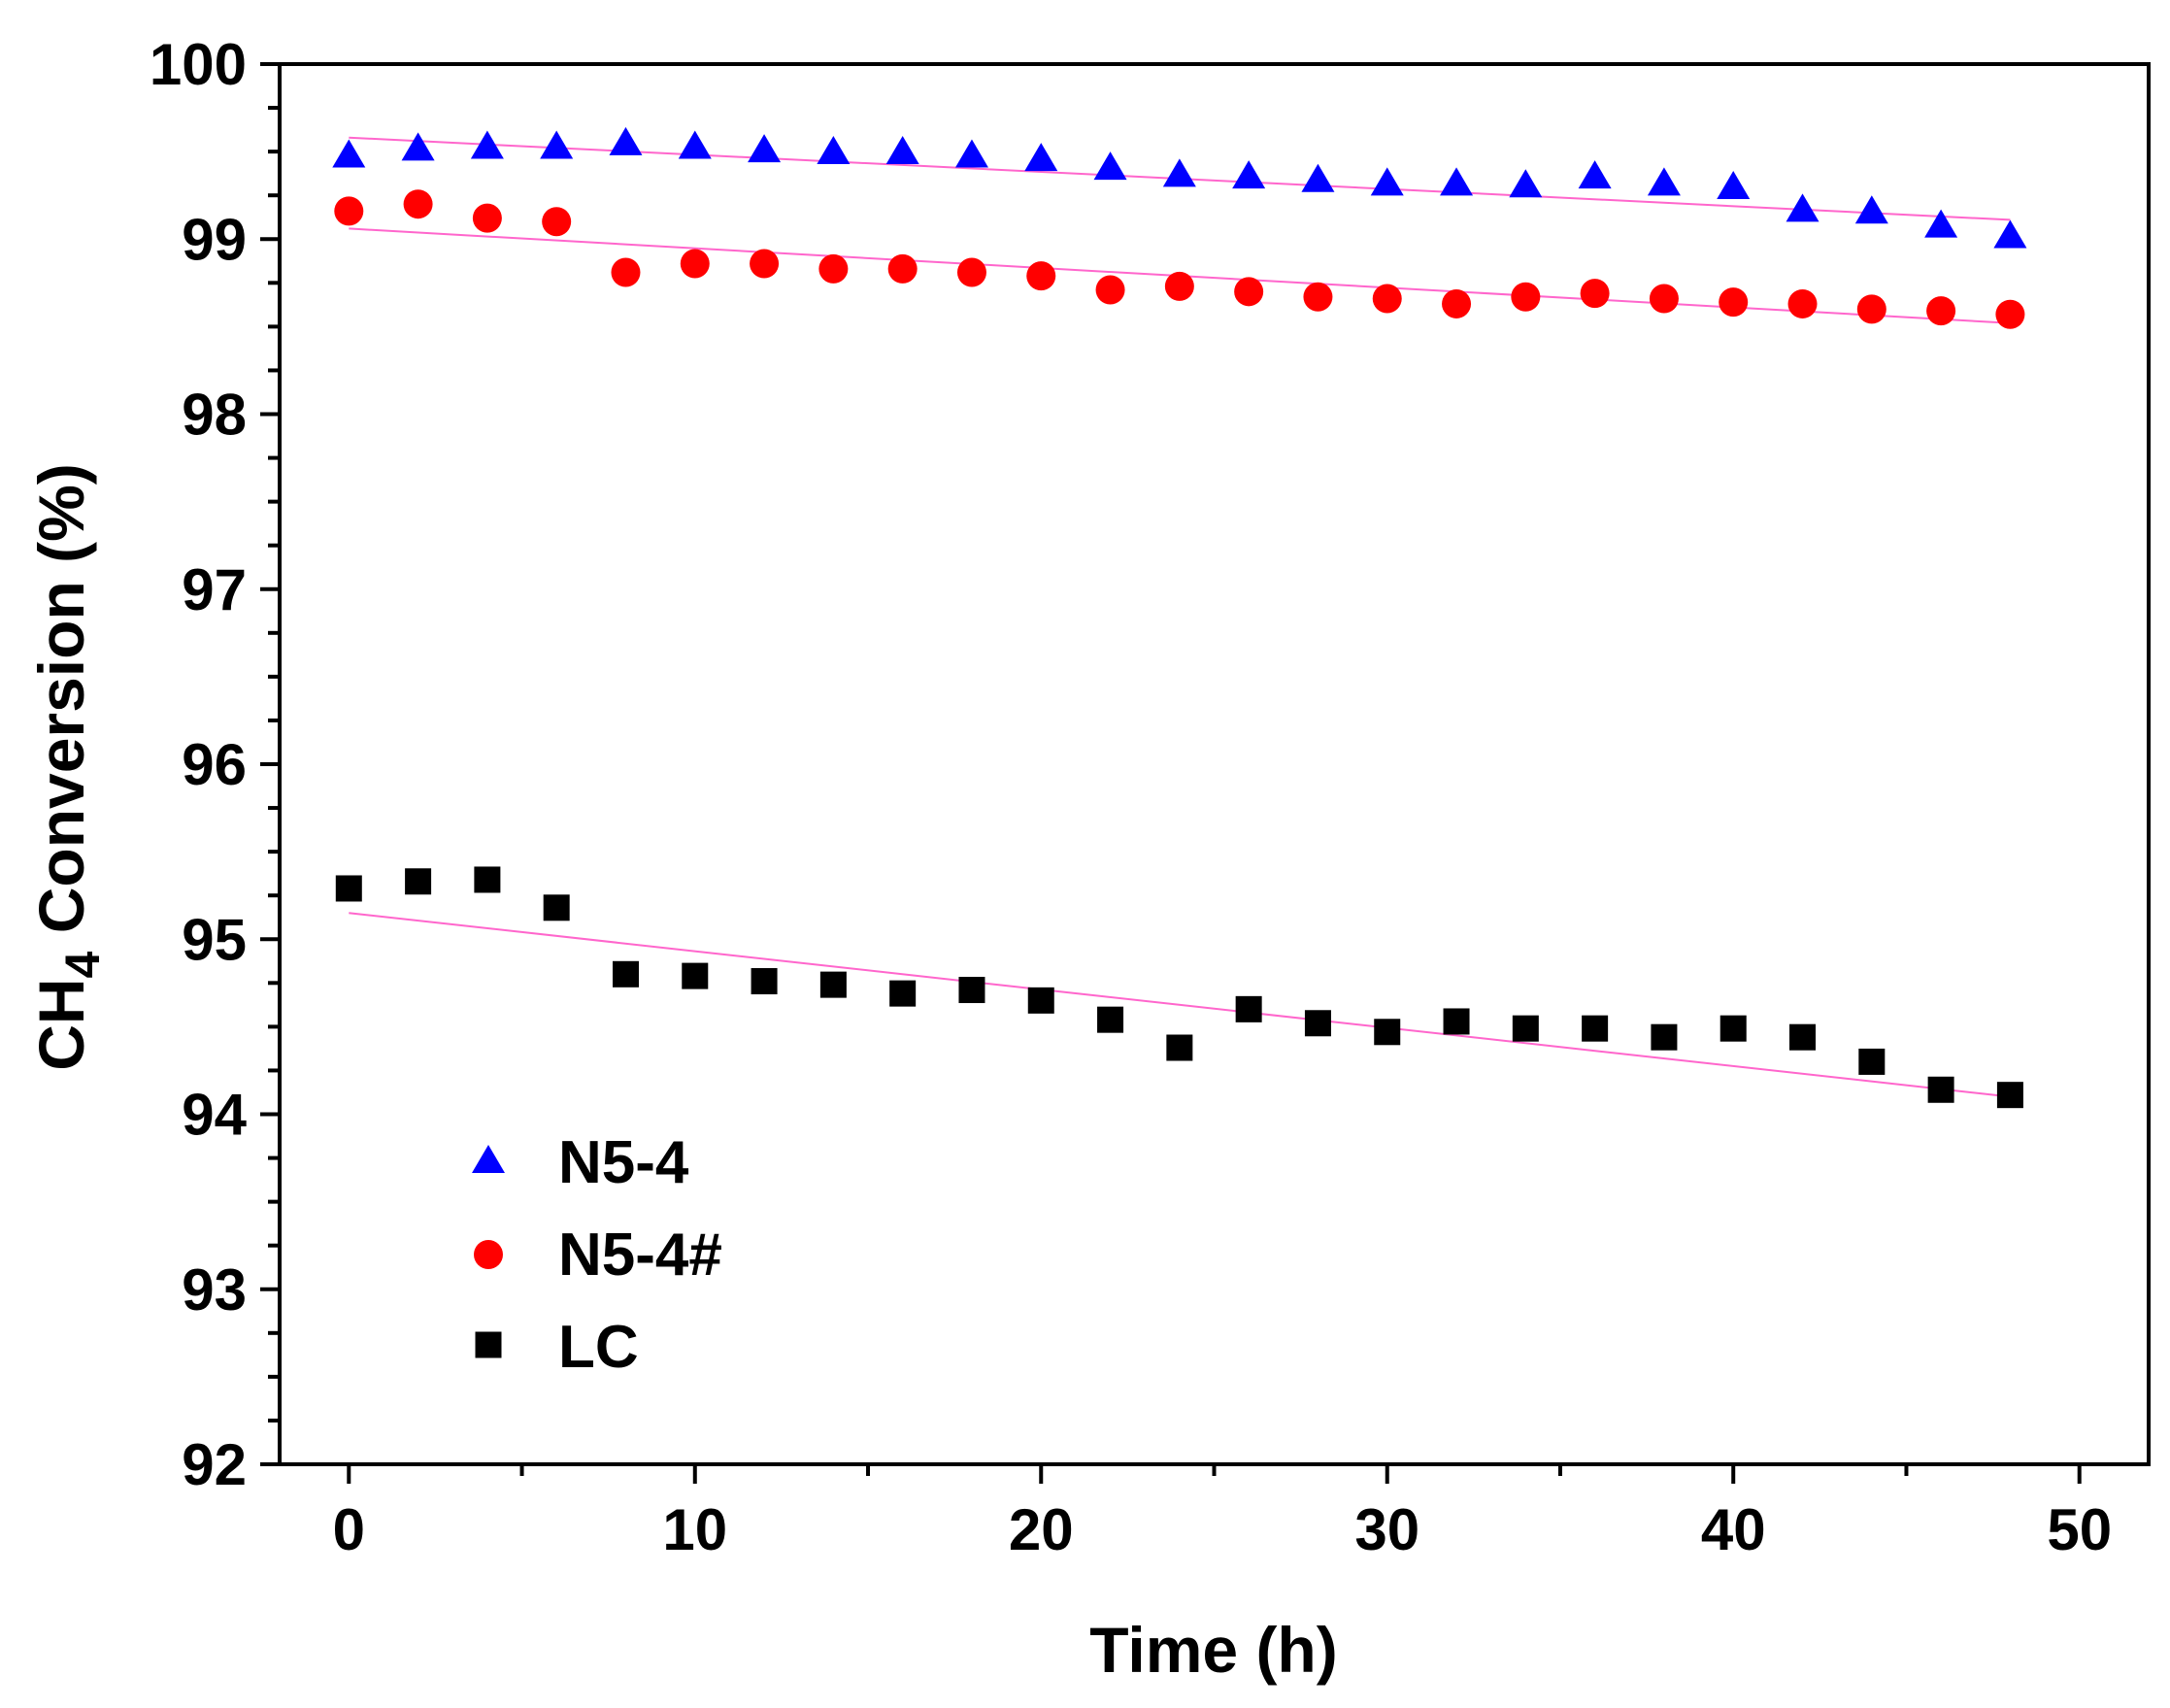  I want to click on legend-triangle-icon, so click(488, 1159).